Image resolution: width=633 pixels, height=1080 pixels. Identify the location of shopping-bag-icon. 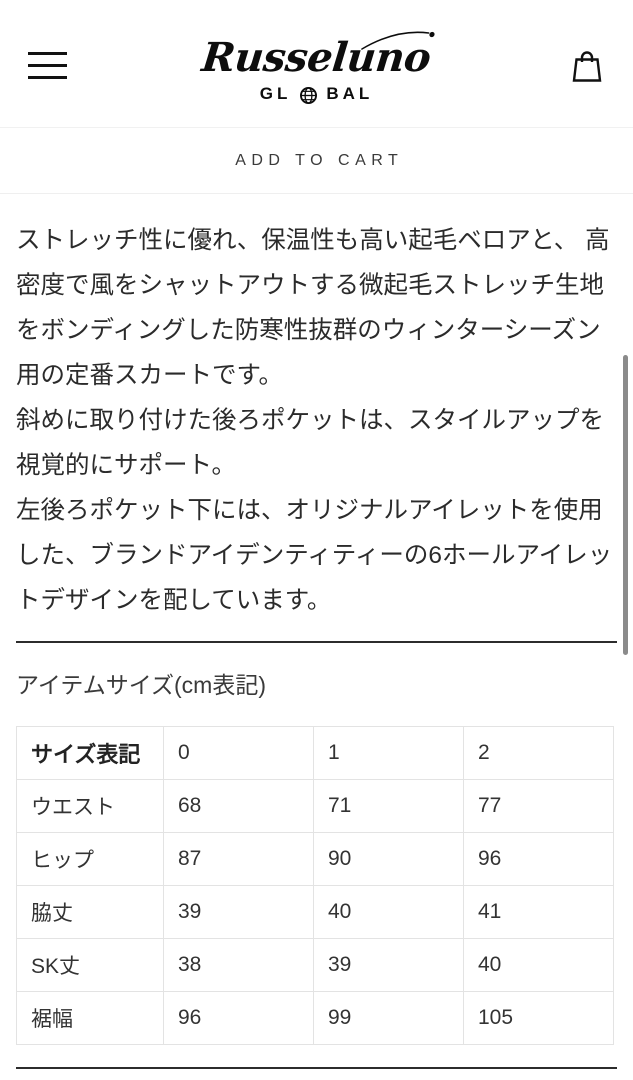
(587, 66).